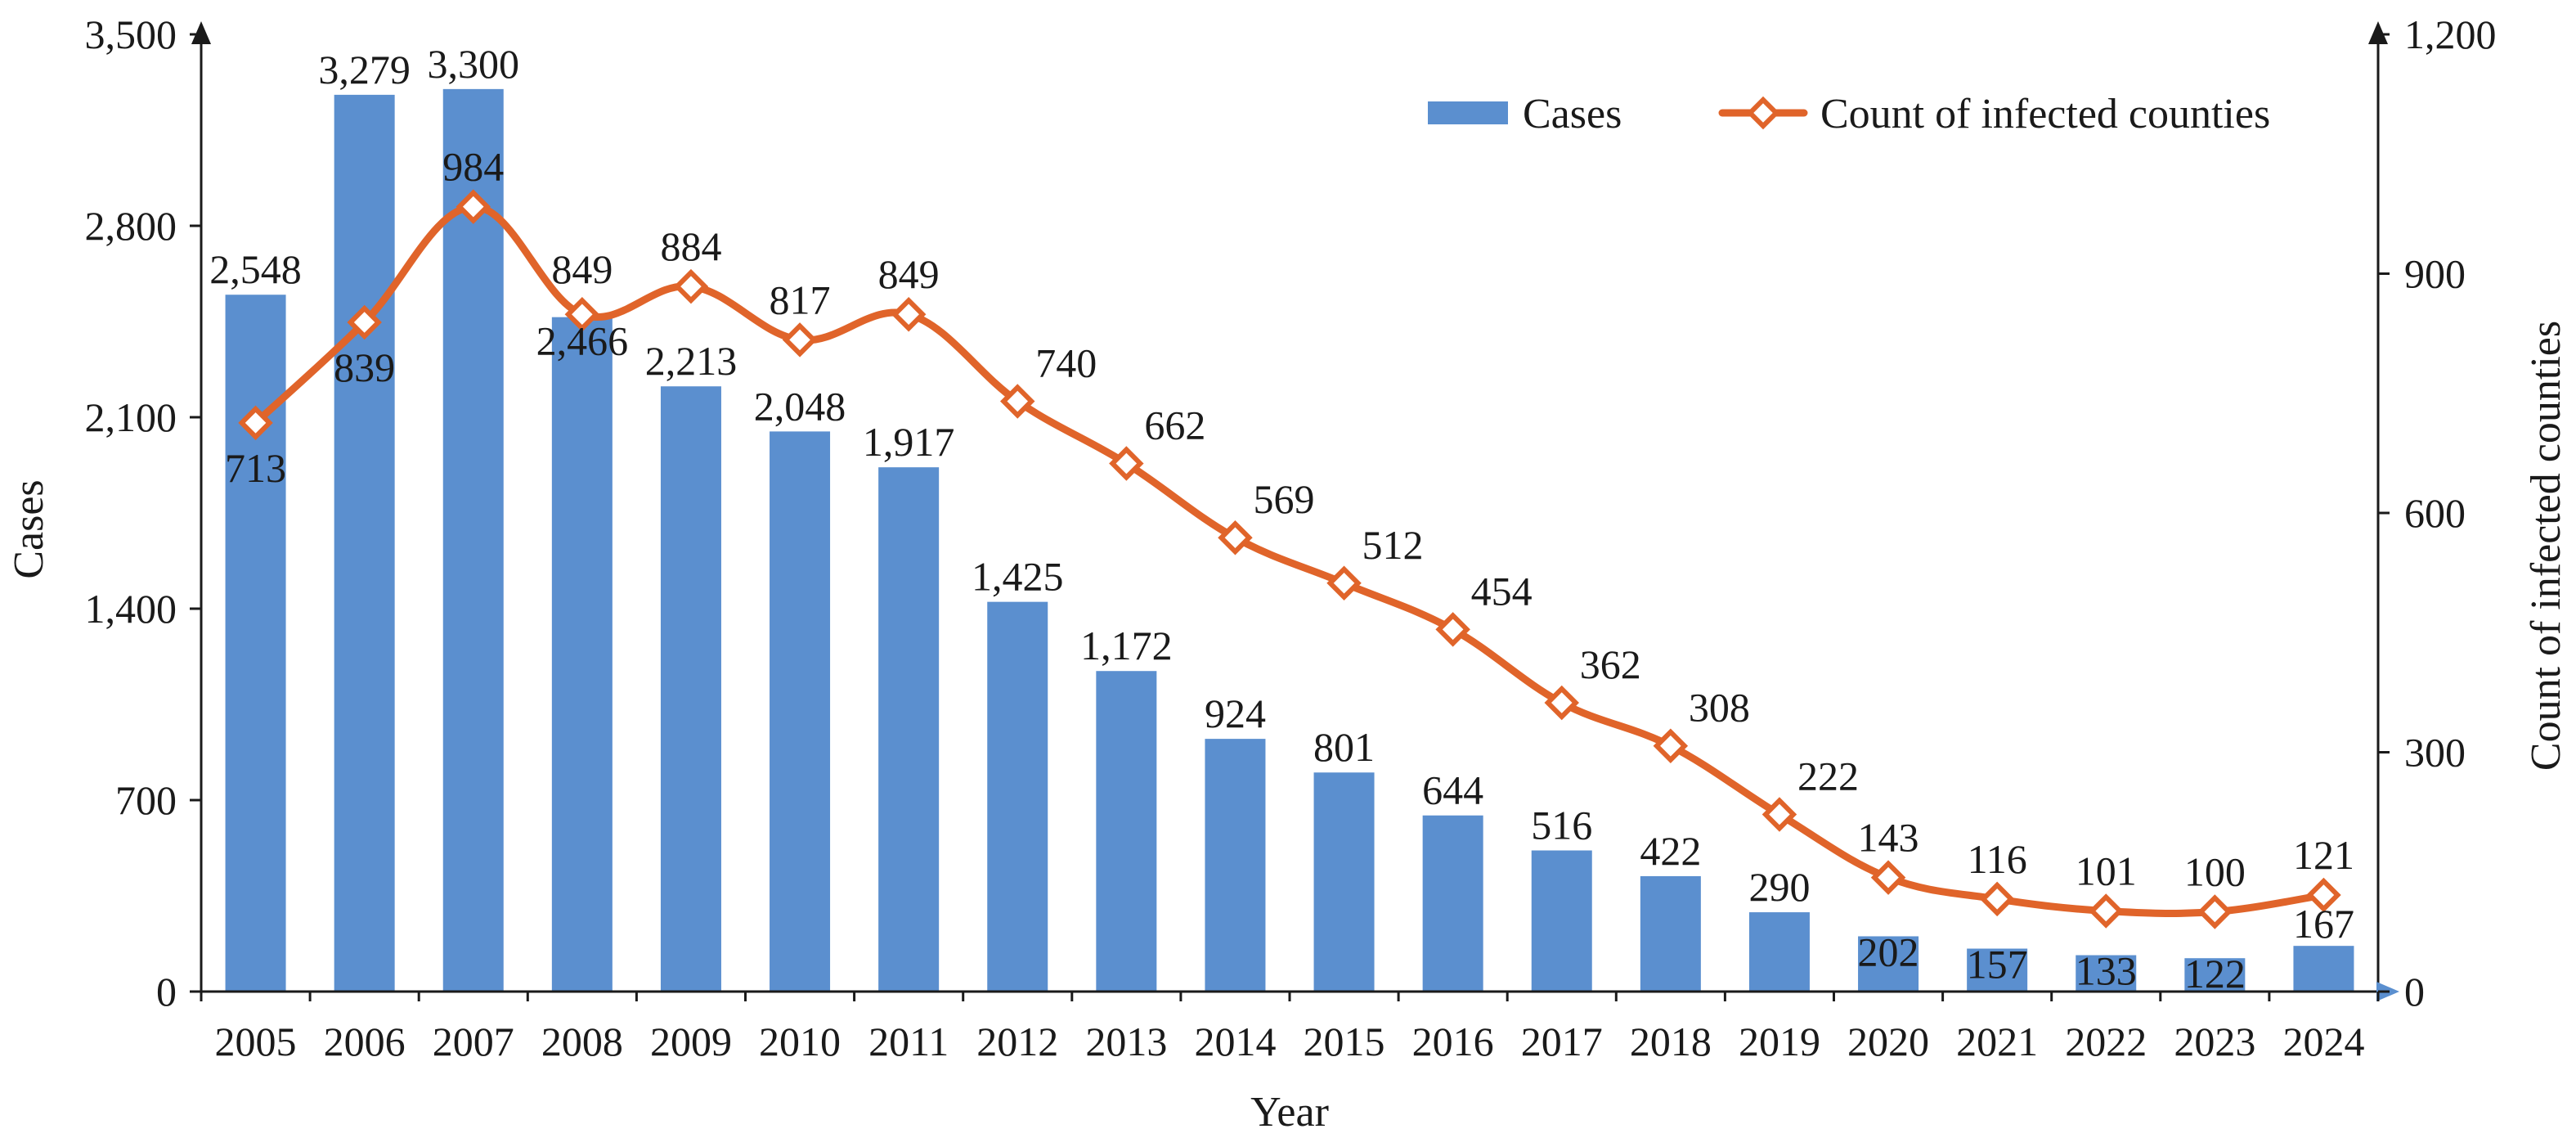 The height and width of the screenshot is (1138, 2576). What do you see at coordinates (1670, 933) in the screenshot?
I see `bar-cases-2018` at bounding box center [1670, 933].